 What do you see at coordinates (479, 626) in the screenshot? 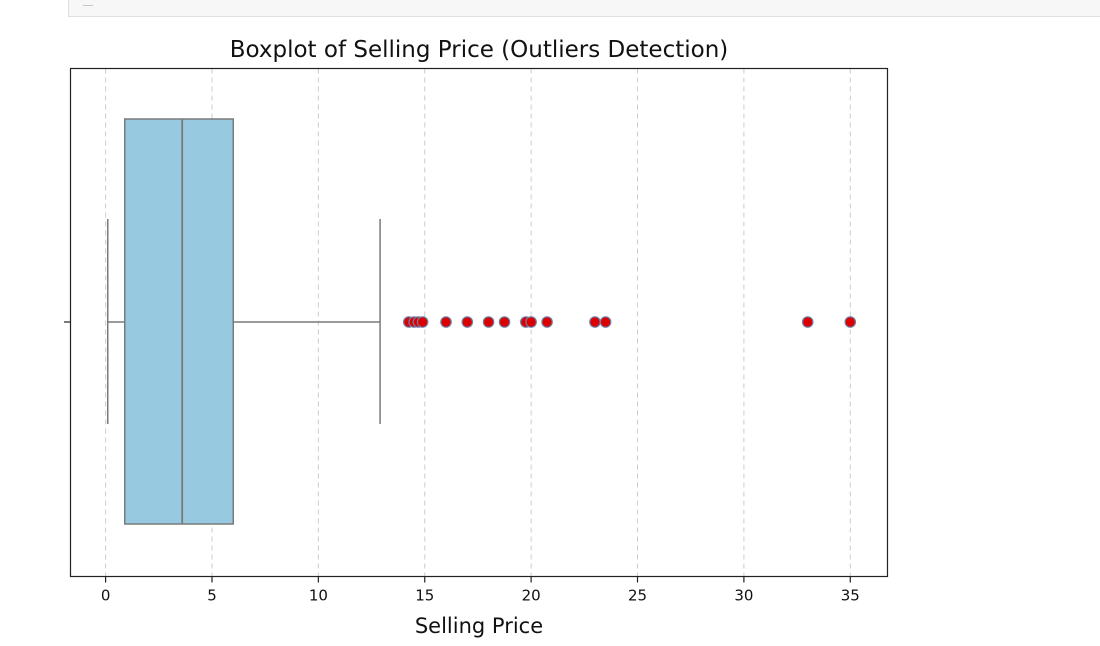
I see `x-axis-label: Selling Price` at bounding box center [479, 626].